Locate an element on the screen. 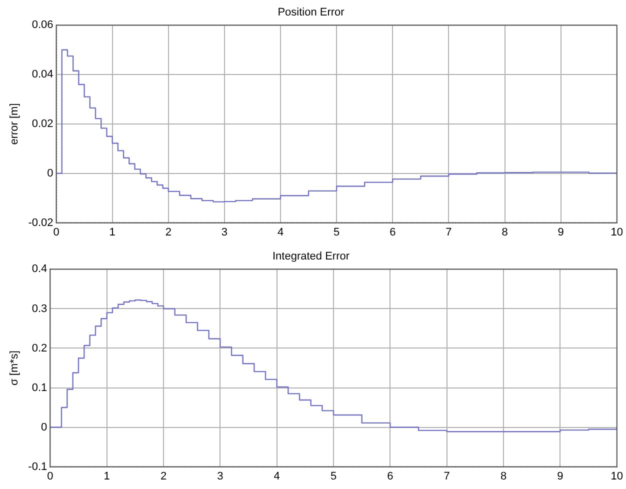 The image size is (626, 489). y-tick-label: 0.2 is located at coordinates (40, 348).